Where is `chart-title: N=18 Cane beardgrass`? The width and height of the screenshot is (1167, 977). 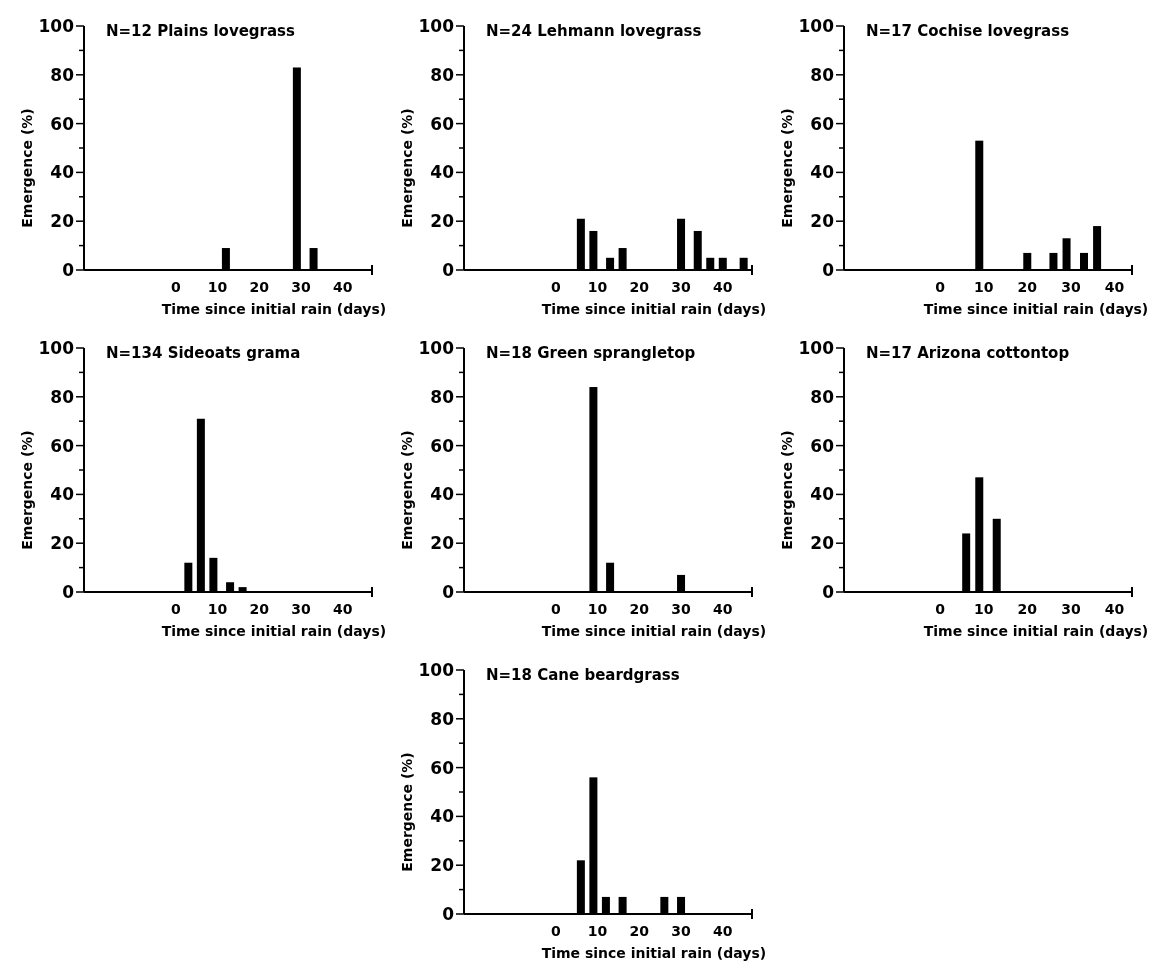 chart-title: N=18 Cane beardgrass is located at coordinates (583, 675).